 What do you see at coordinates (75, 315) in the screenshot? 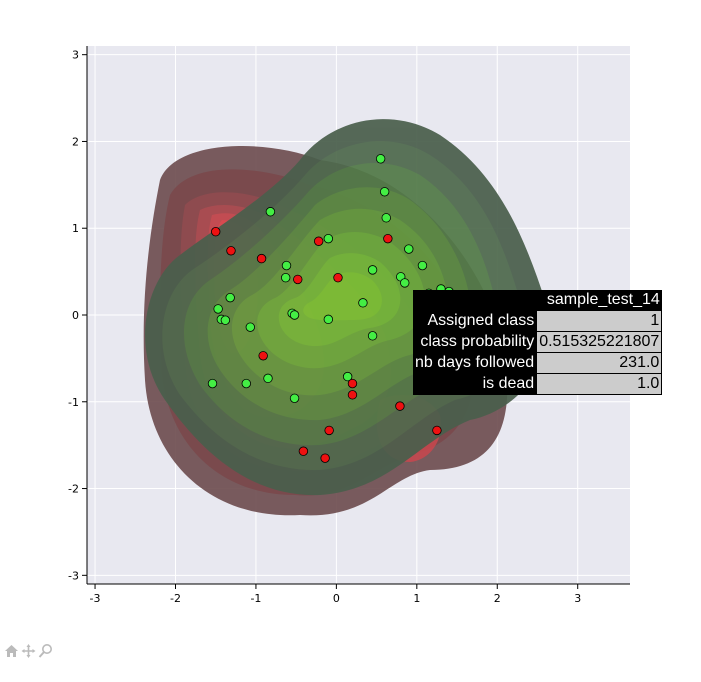
I see `y-tick-label: 0` at bounding box center [75, 315].